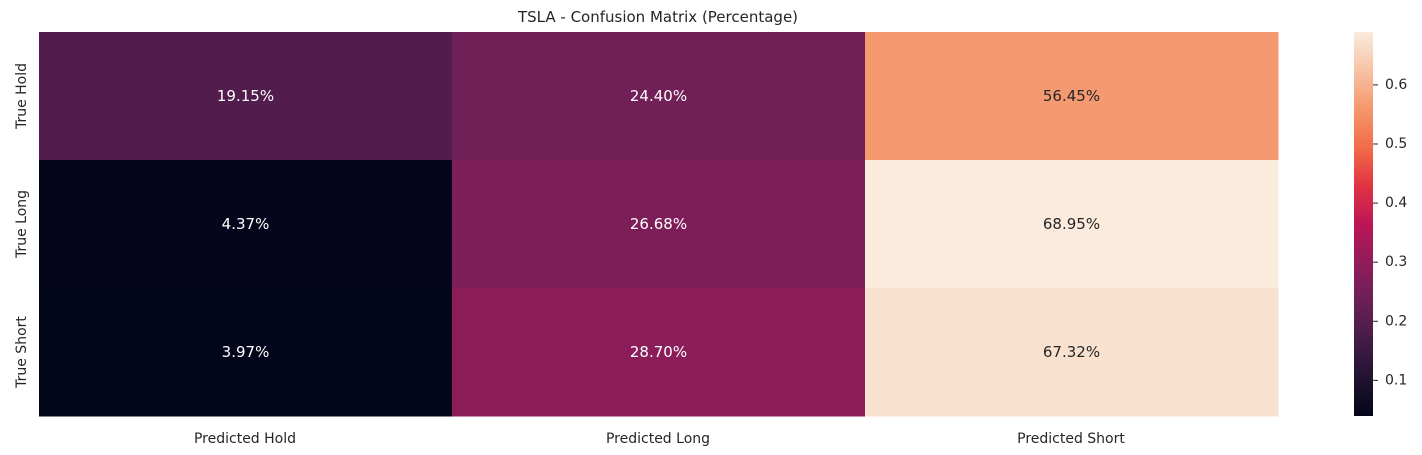  I want to click on cell-annotation: 26.68%, so click(658, 224).